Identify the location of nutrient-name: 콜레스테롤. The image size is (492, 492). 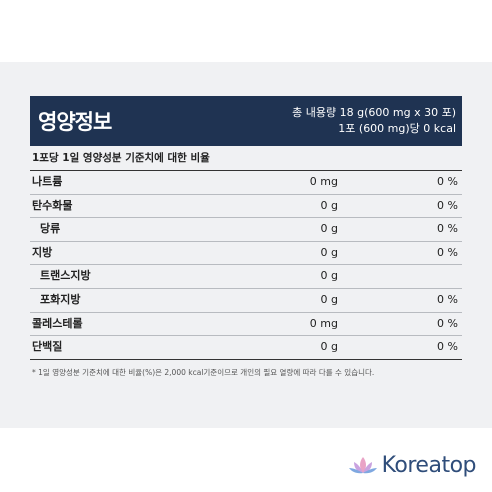
(57, 323).